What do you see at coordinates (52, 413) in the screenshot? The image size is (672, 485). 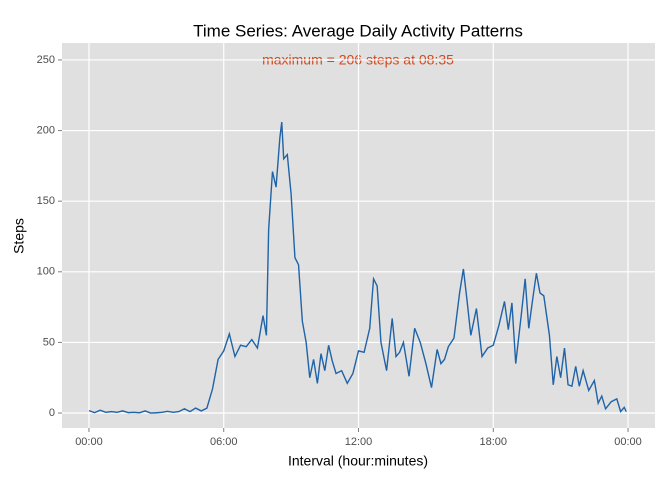 I see `y-tick-label: 0` at bounding box center [52, 413].